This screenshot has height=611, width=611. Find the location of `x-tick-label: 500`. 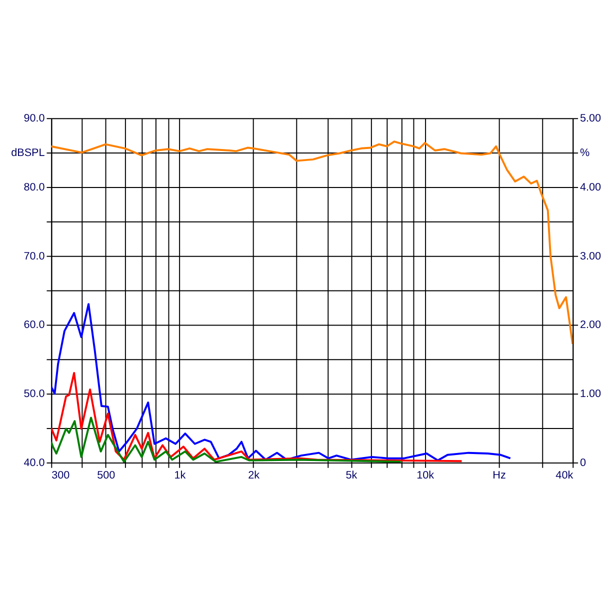

x-tick-label: 500 is located at coordinates (106, 476).